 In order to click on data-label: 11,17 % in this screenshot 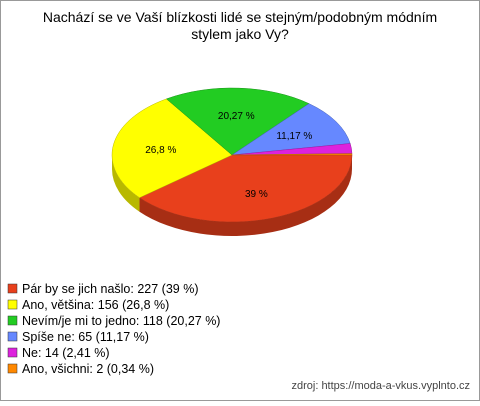, I will do `click(294, 136)`.